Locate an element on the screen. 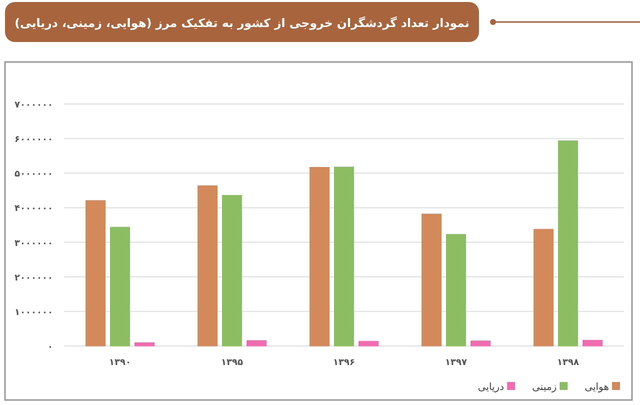 Image resolution: width=640 pixels, height=405 pixels. y-tick-label: ۳۰۰۰۰۰۰ is located at coordinates (33, 243).